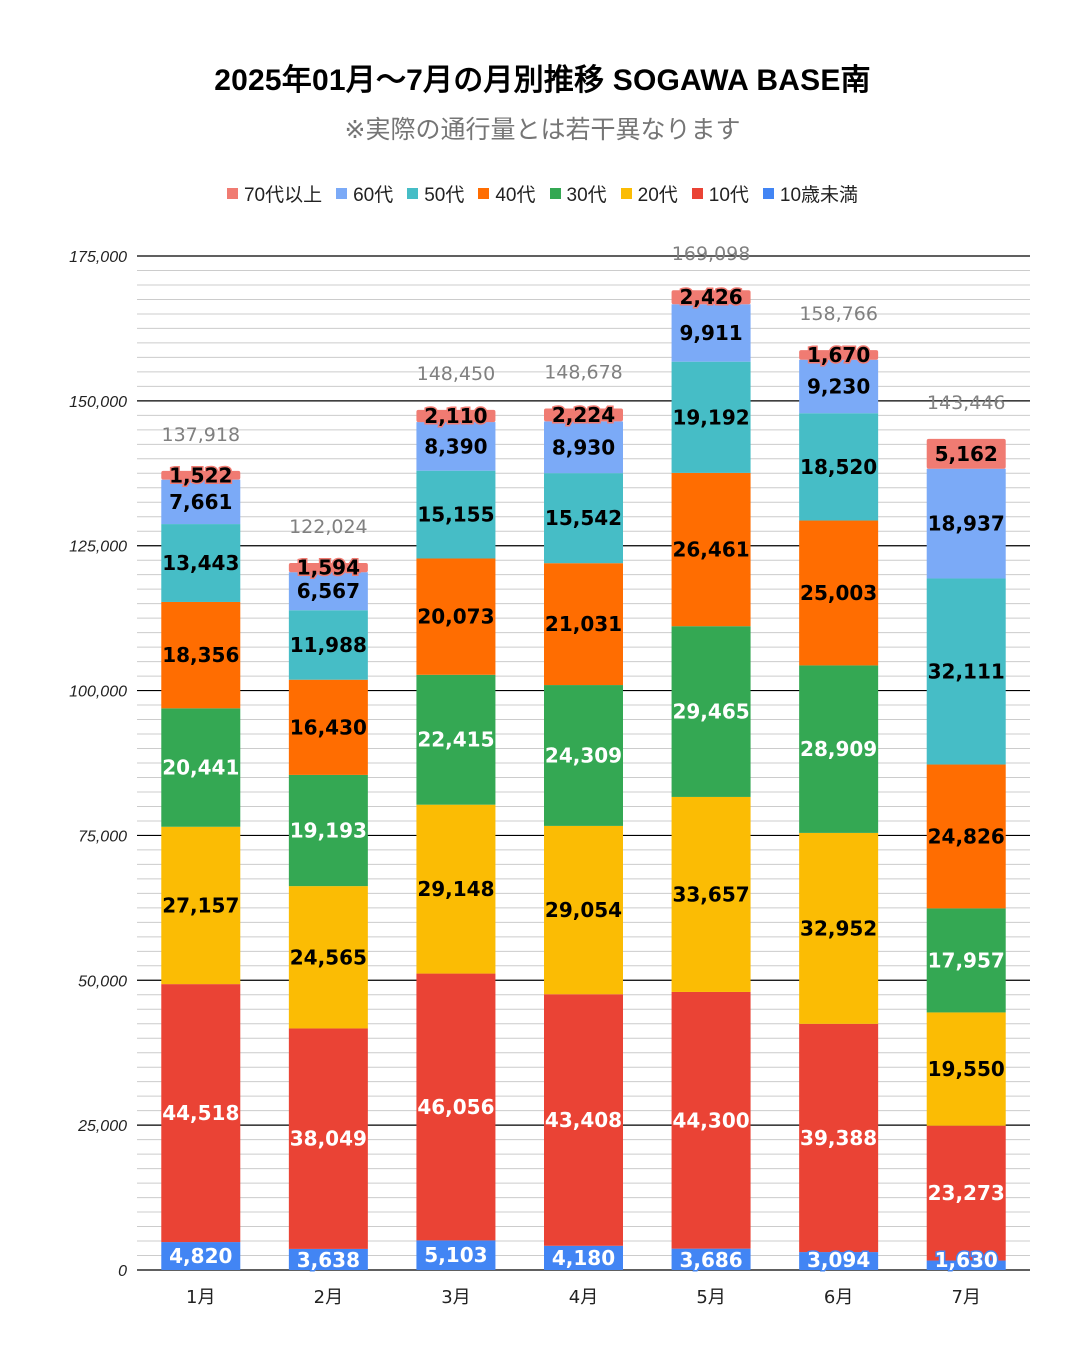 The width and height of the screenshot is (1085, 1364). I want to click on legend-label: 30代, so click(586, 195).